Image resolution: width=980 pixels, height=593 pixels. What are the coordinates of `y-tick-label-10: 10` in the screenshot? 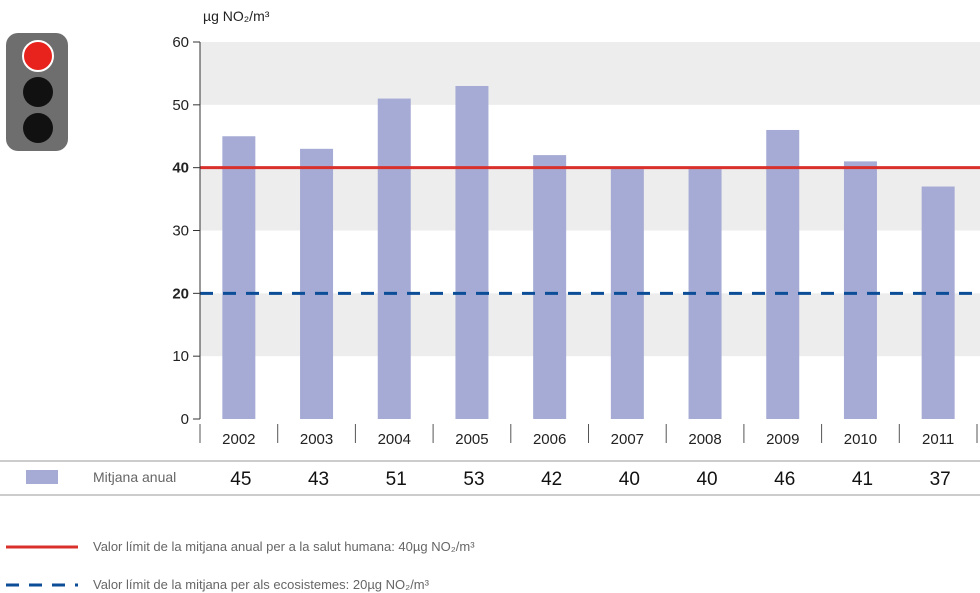 It's located at (180, 356).